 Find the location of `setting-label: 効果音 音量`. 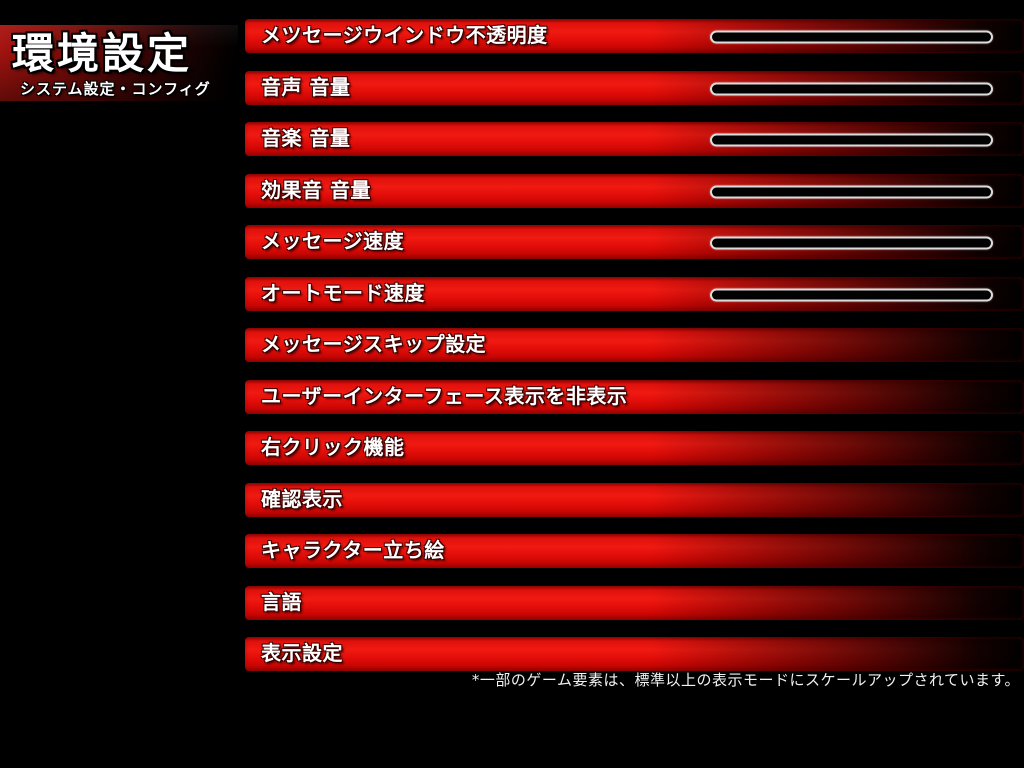

setting-label: 効果音 音量 is located at coordinates (316, 189).